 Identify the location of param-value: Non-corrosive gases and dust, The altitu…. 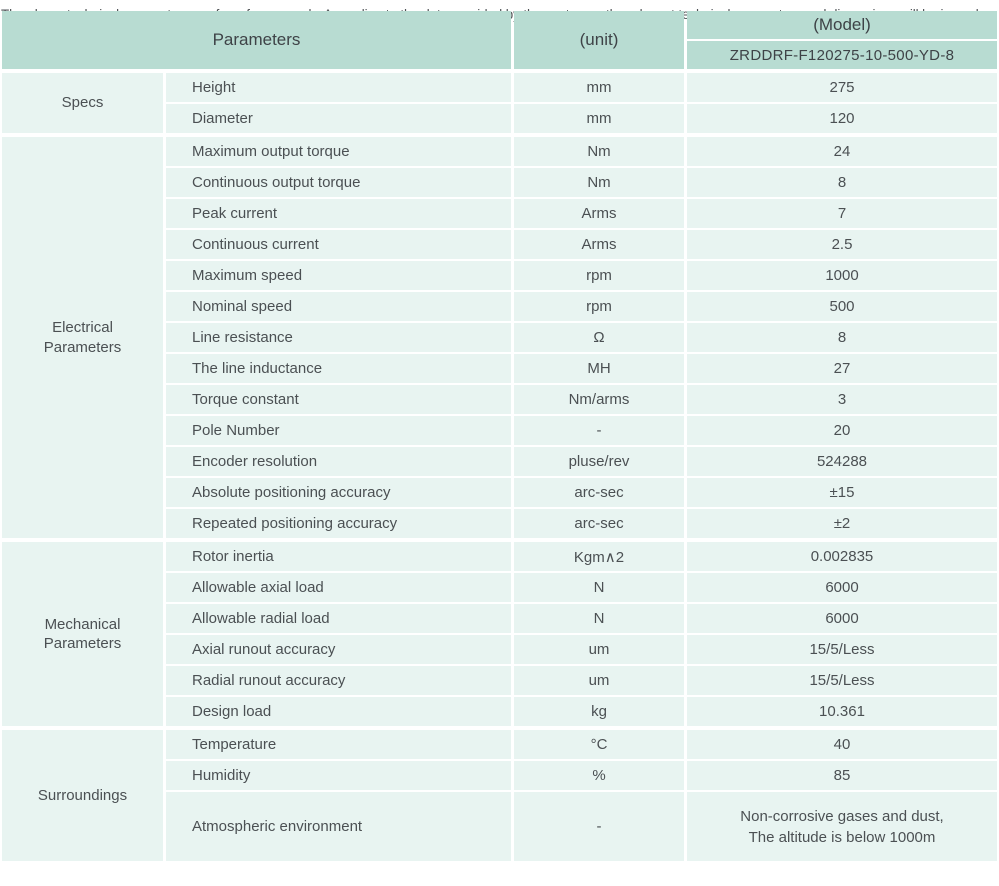
(842, 826).